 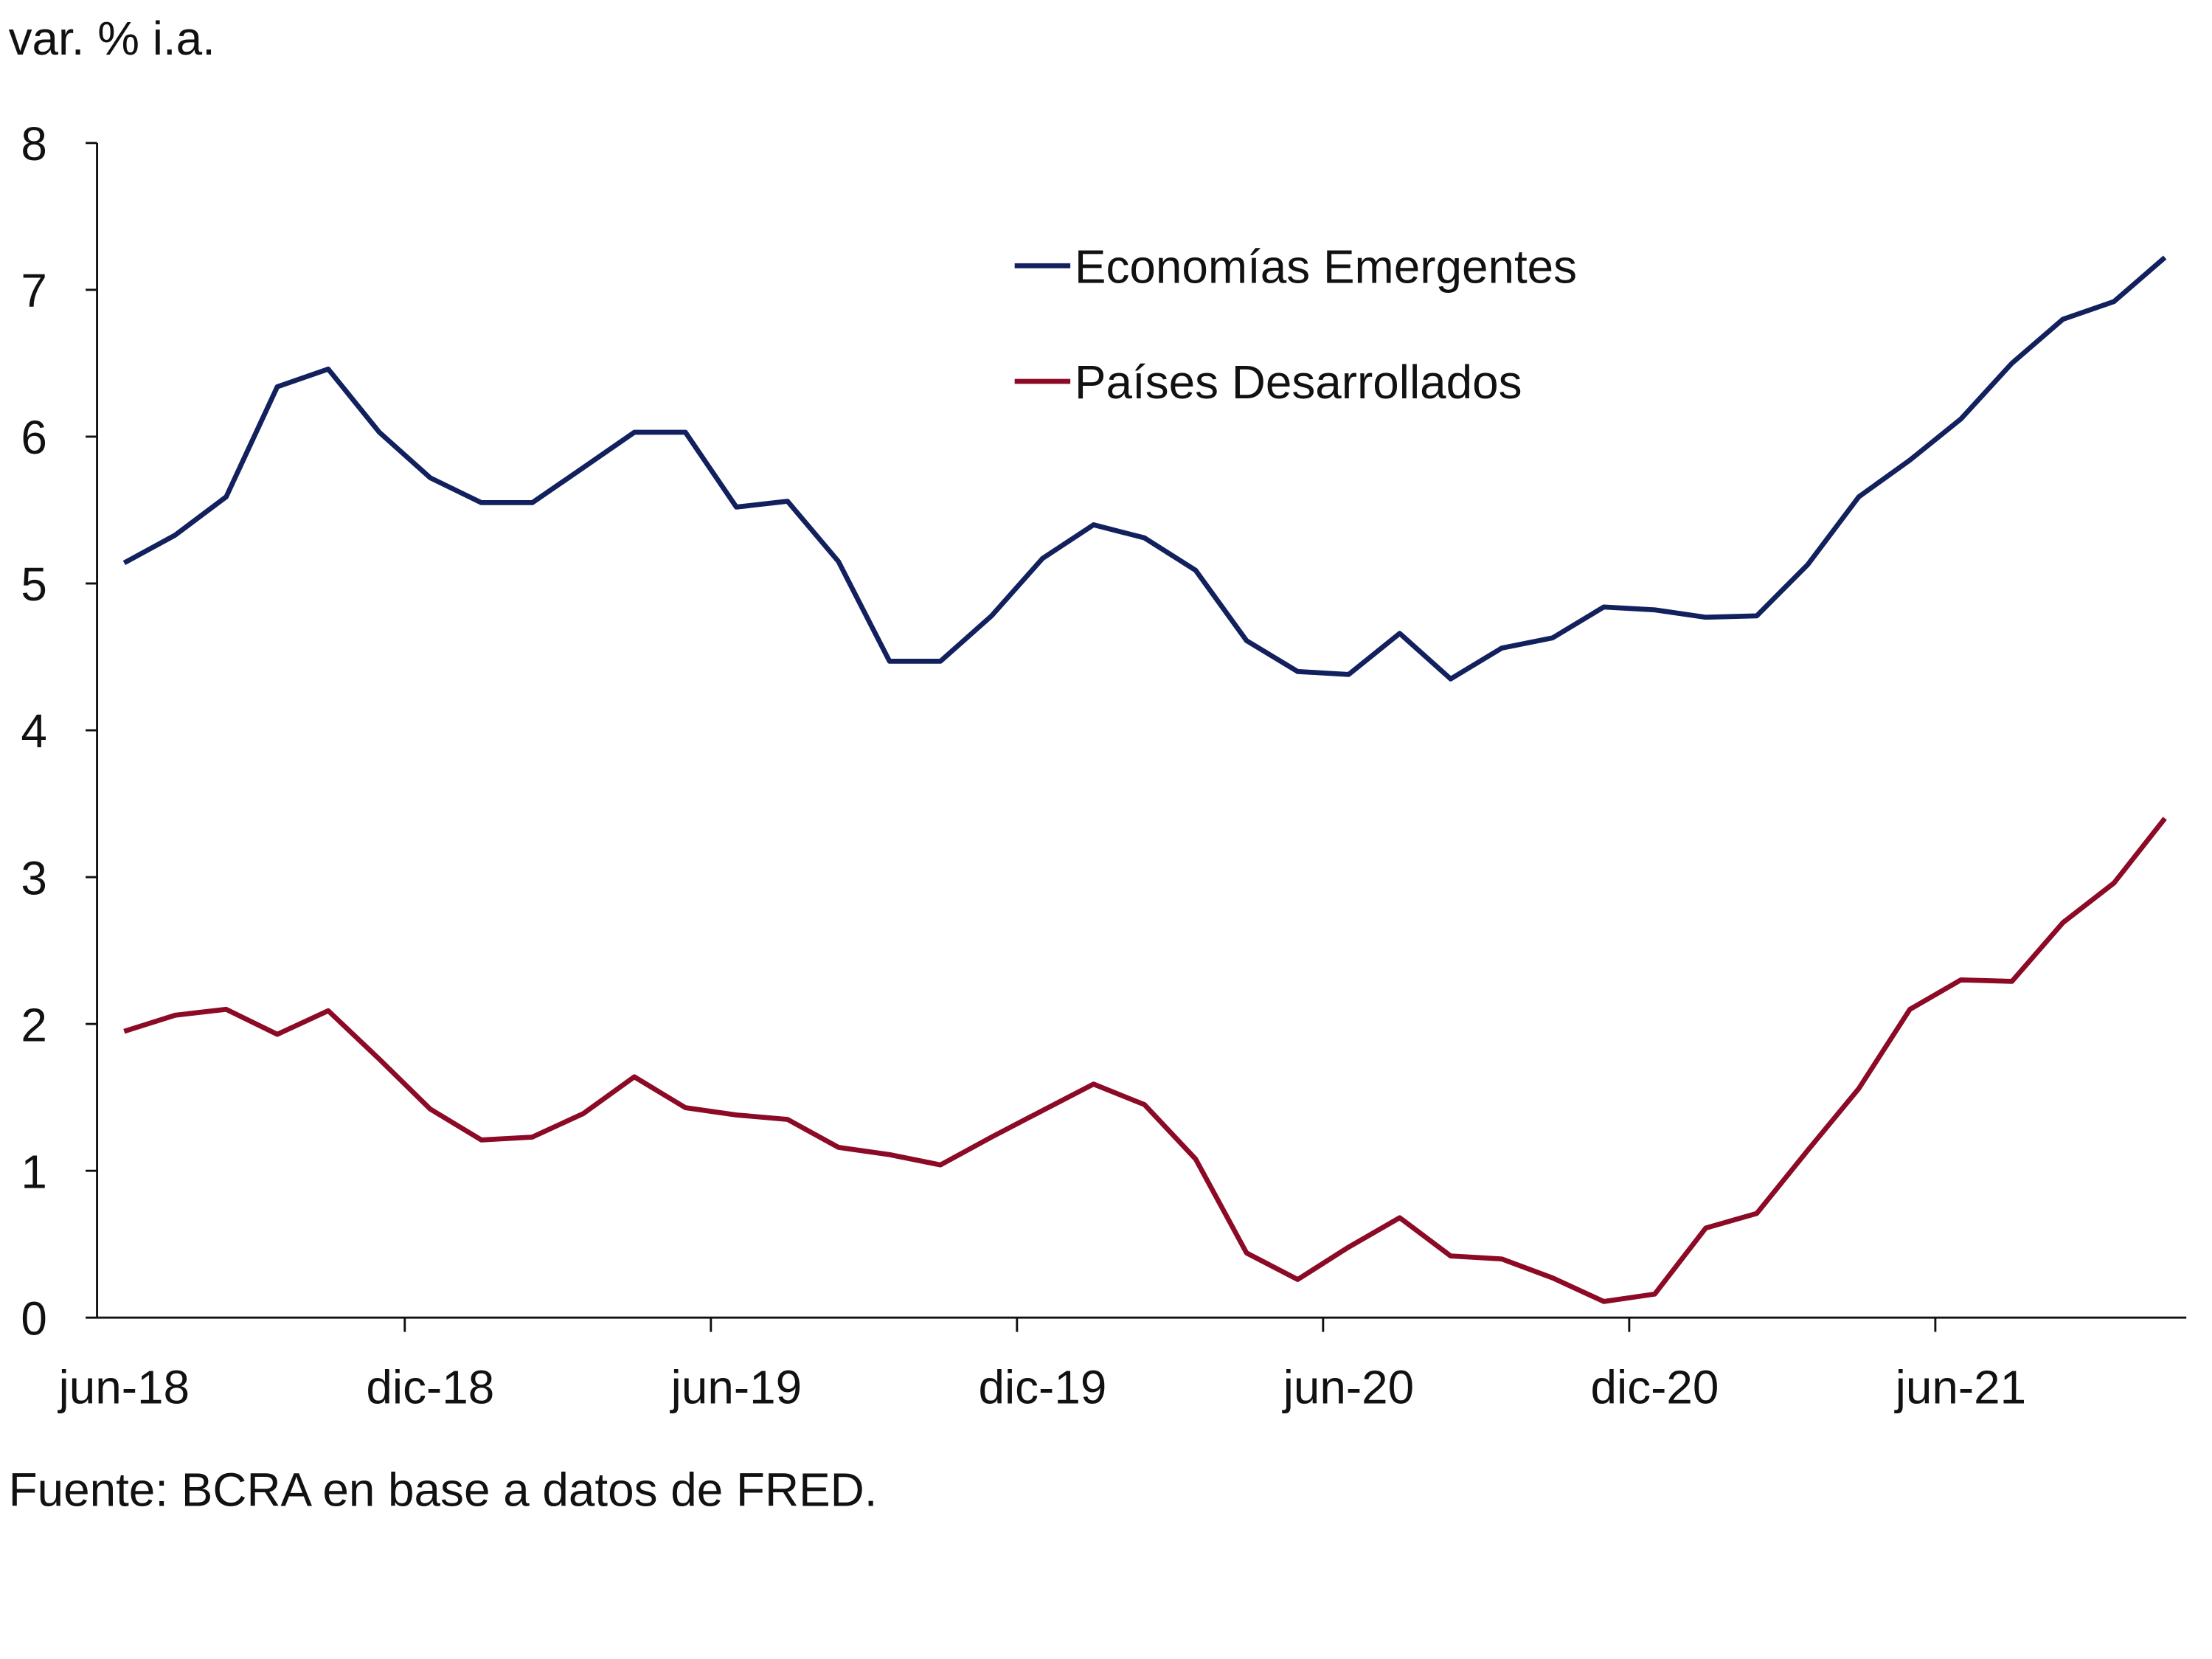 What do you see at coordinates (1960, 1386) in the screenshot?
I see `x-tick-label: jun-21` at bounding box center [1960, 1386].